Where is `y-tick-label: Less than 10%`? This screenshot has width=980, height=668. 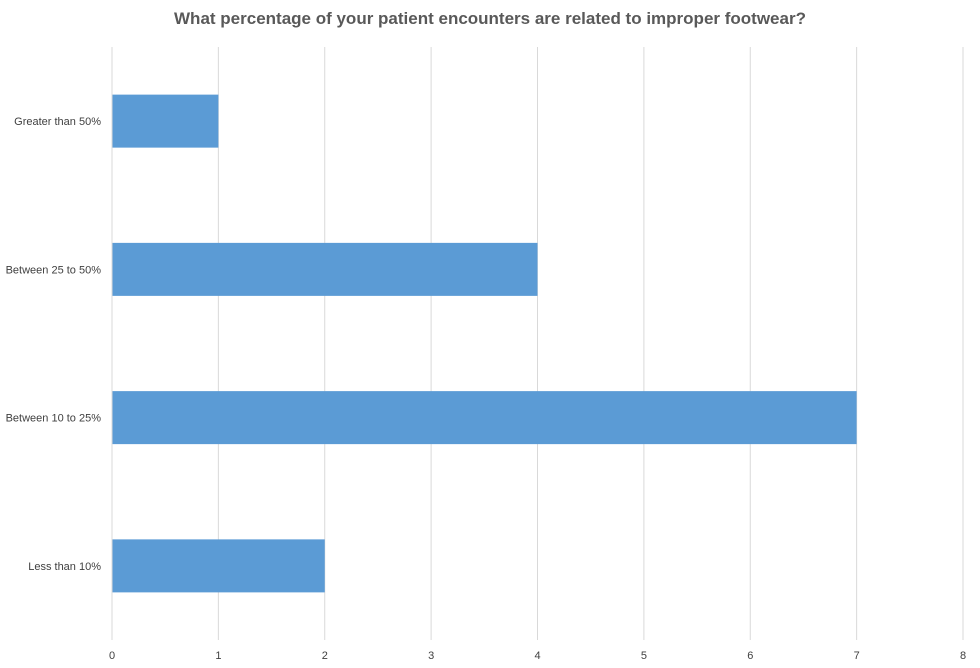
y-tick-label: Less than 10% is located at coordinates (64, 567).